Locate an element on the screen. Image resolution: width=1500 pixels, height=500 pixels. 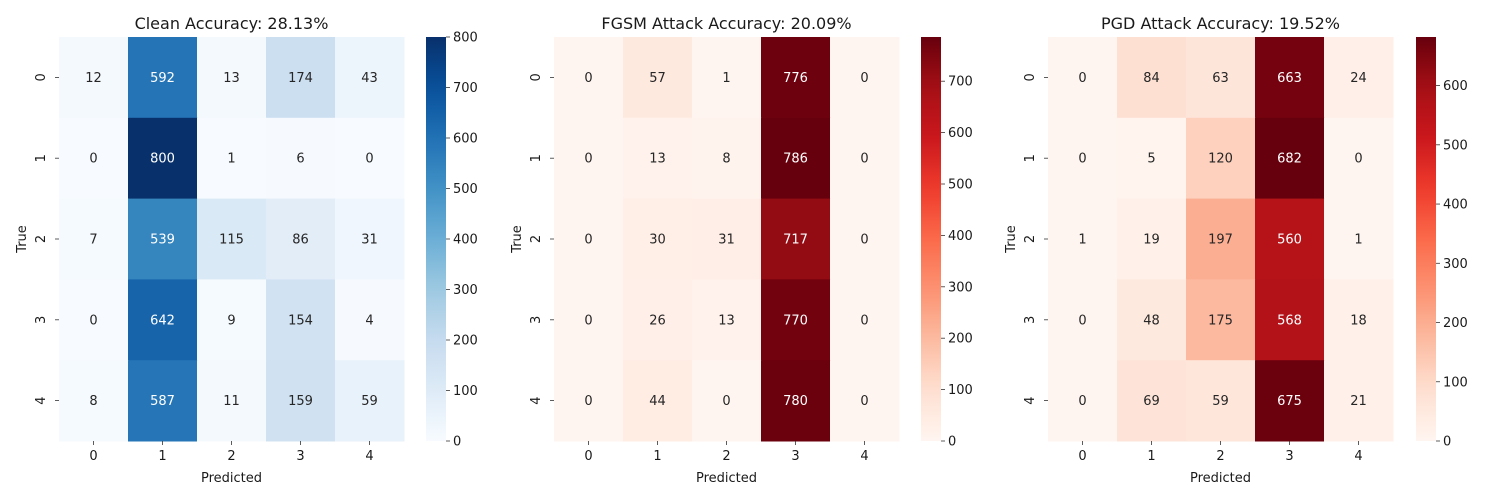
cell-value-label: 57 is located at coordinates (657, 78).